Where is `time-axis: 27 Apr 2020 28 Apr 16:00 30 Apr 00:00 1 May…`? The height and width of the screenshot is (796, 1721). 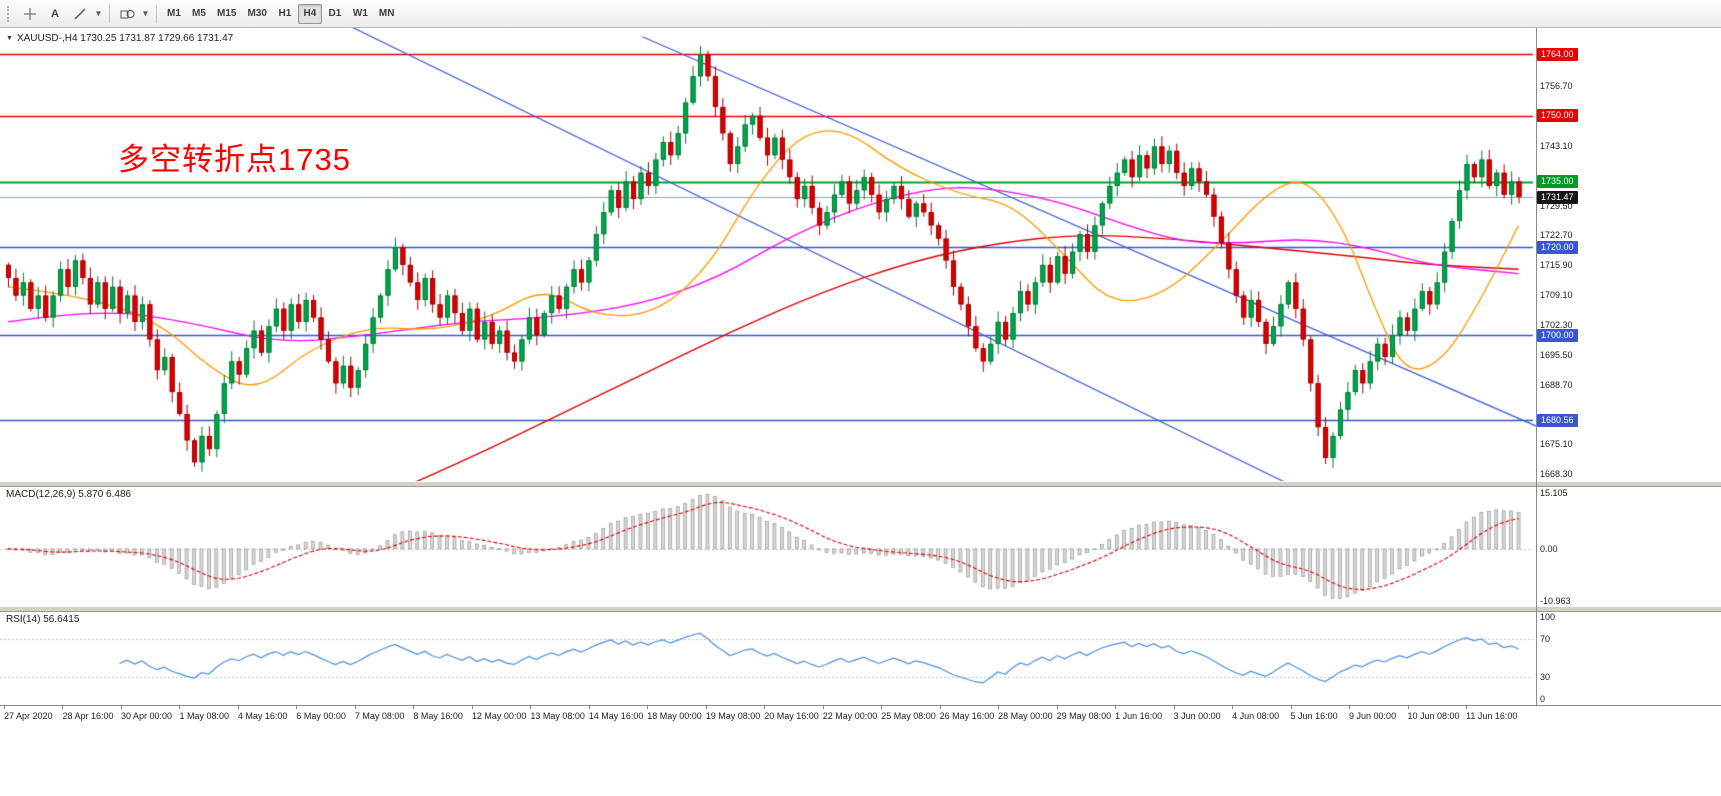
time-axis: 27 Apr 2020 28 Apr 16:00 30 Apr 00:00 1 May… is located at coordinates (768, 717).